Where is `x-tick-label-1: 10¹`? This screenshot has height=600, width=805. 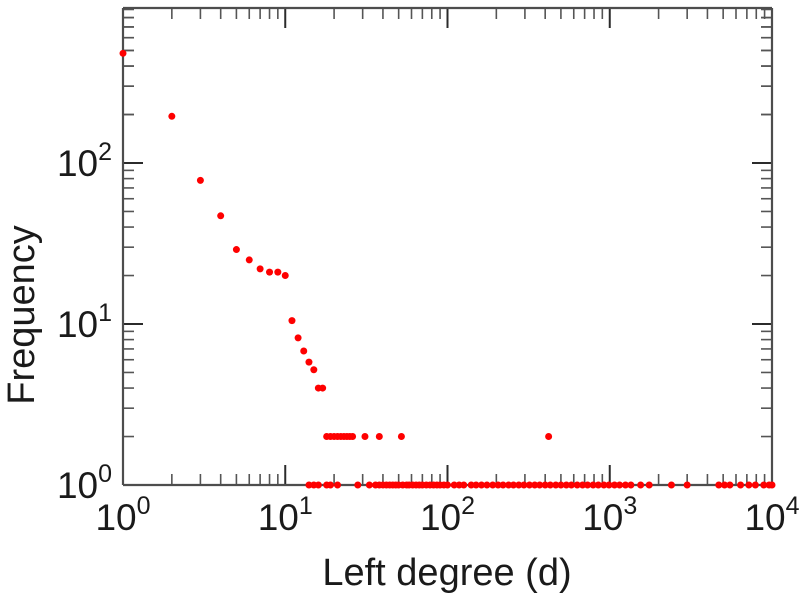
x-tick-label-1: 10¹ is located at coordinates (285, 515).